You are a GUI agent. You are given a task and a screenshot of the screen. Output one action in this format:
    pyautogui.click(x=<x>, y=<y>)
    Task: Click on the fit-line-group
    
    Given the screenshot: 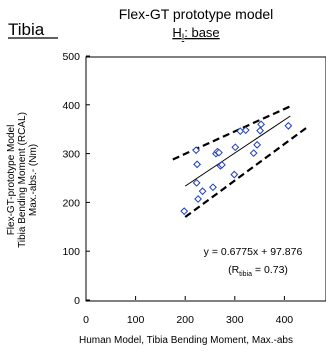 What is the action you would take?
    pyautogui.click(x=237, y=151)
    